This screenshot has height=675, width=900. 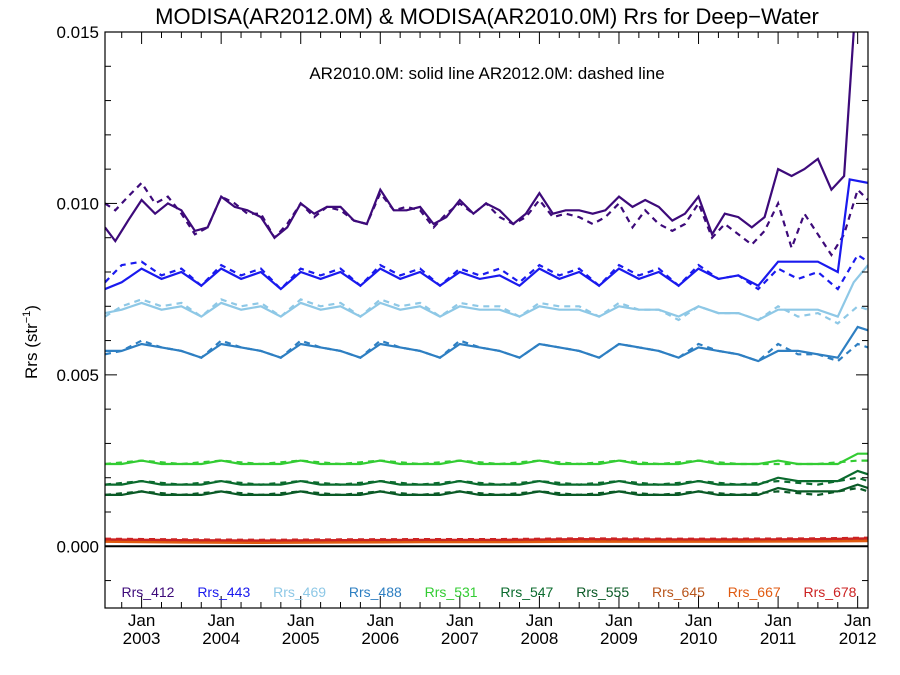 What do you see at coordinates (299, 592) in the screenshot?
I see `legend-rrs-469: Rrs_469` at bounding box center [299, 592].